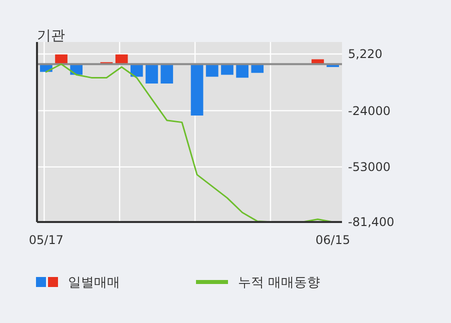 This screenshot has width=451, height=323. I want to click on chart-title: 기관, so click(51, 36).